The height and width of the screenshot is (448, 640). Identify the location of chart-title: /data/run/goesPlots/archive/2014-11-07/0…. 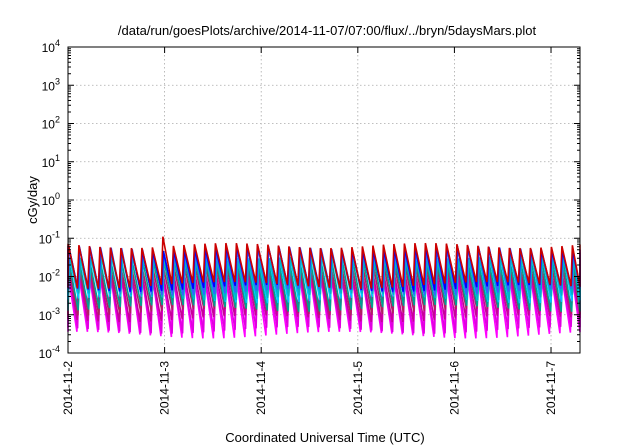
(327, 30).